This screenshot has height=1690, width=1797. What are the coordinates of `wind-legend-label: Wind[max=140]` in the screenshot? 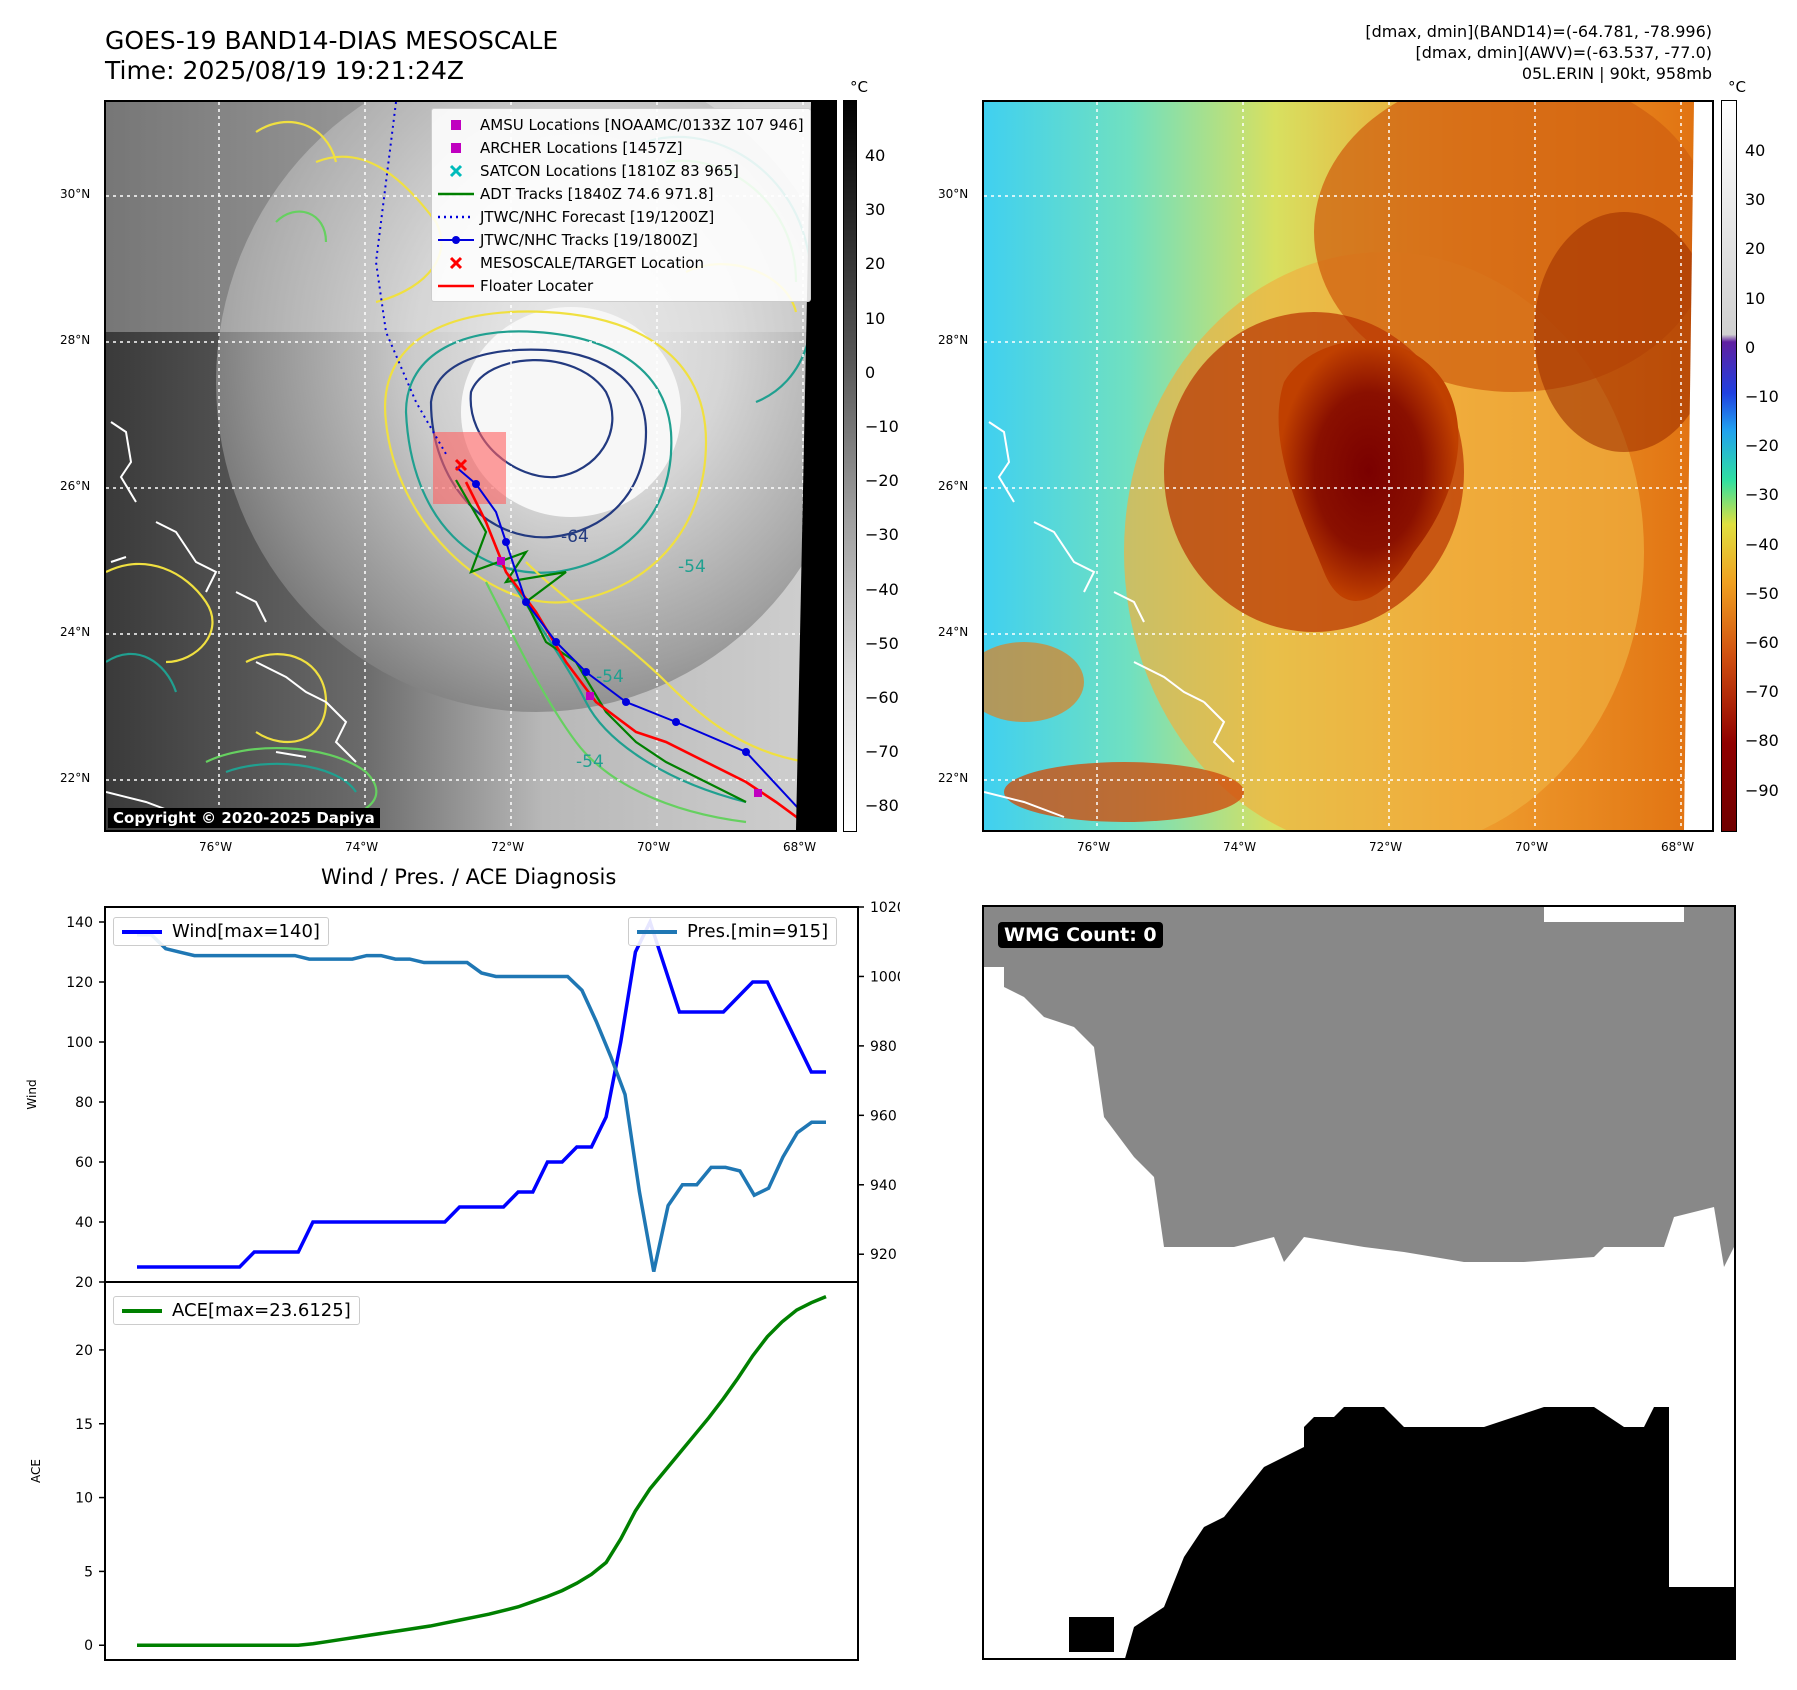 It's located at (246, 931).